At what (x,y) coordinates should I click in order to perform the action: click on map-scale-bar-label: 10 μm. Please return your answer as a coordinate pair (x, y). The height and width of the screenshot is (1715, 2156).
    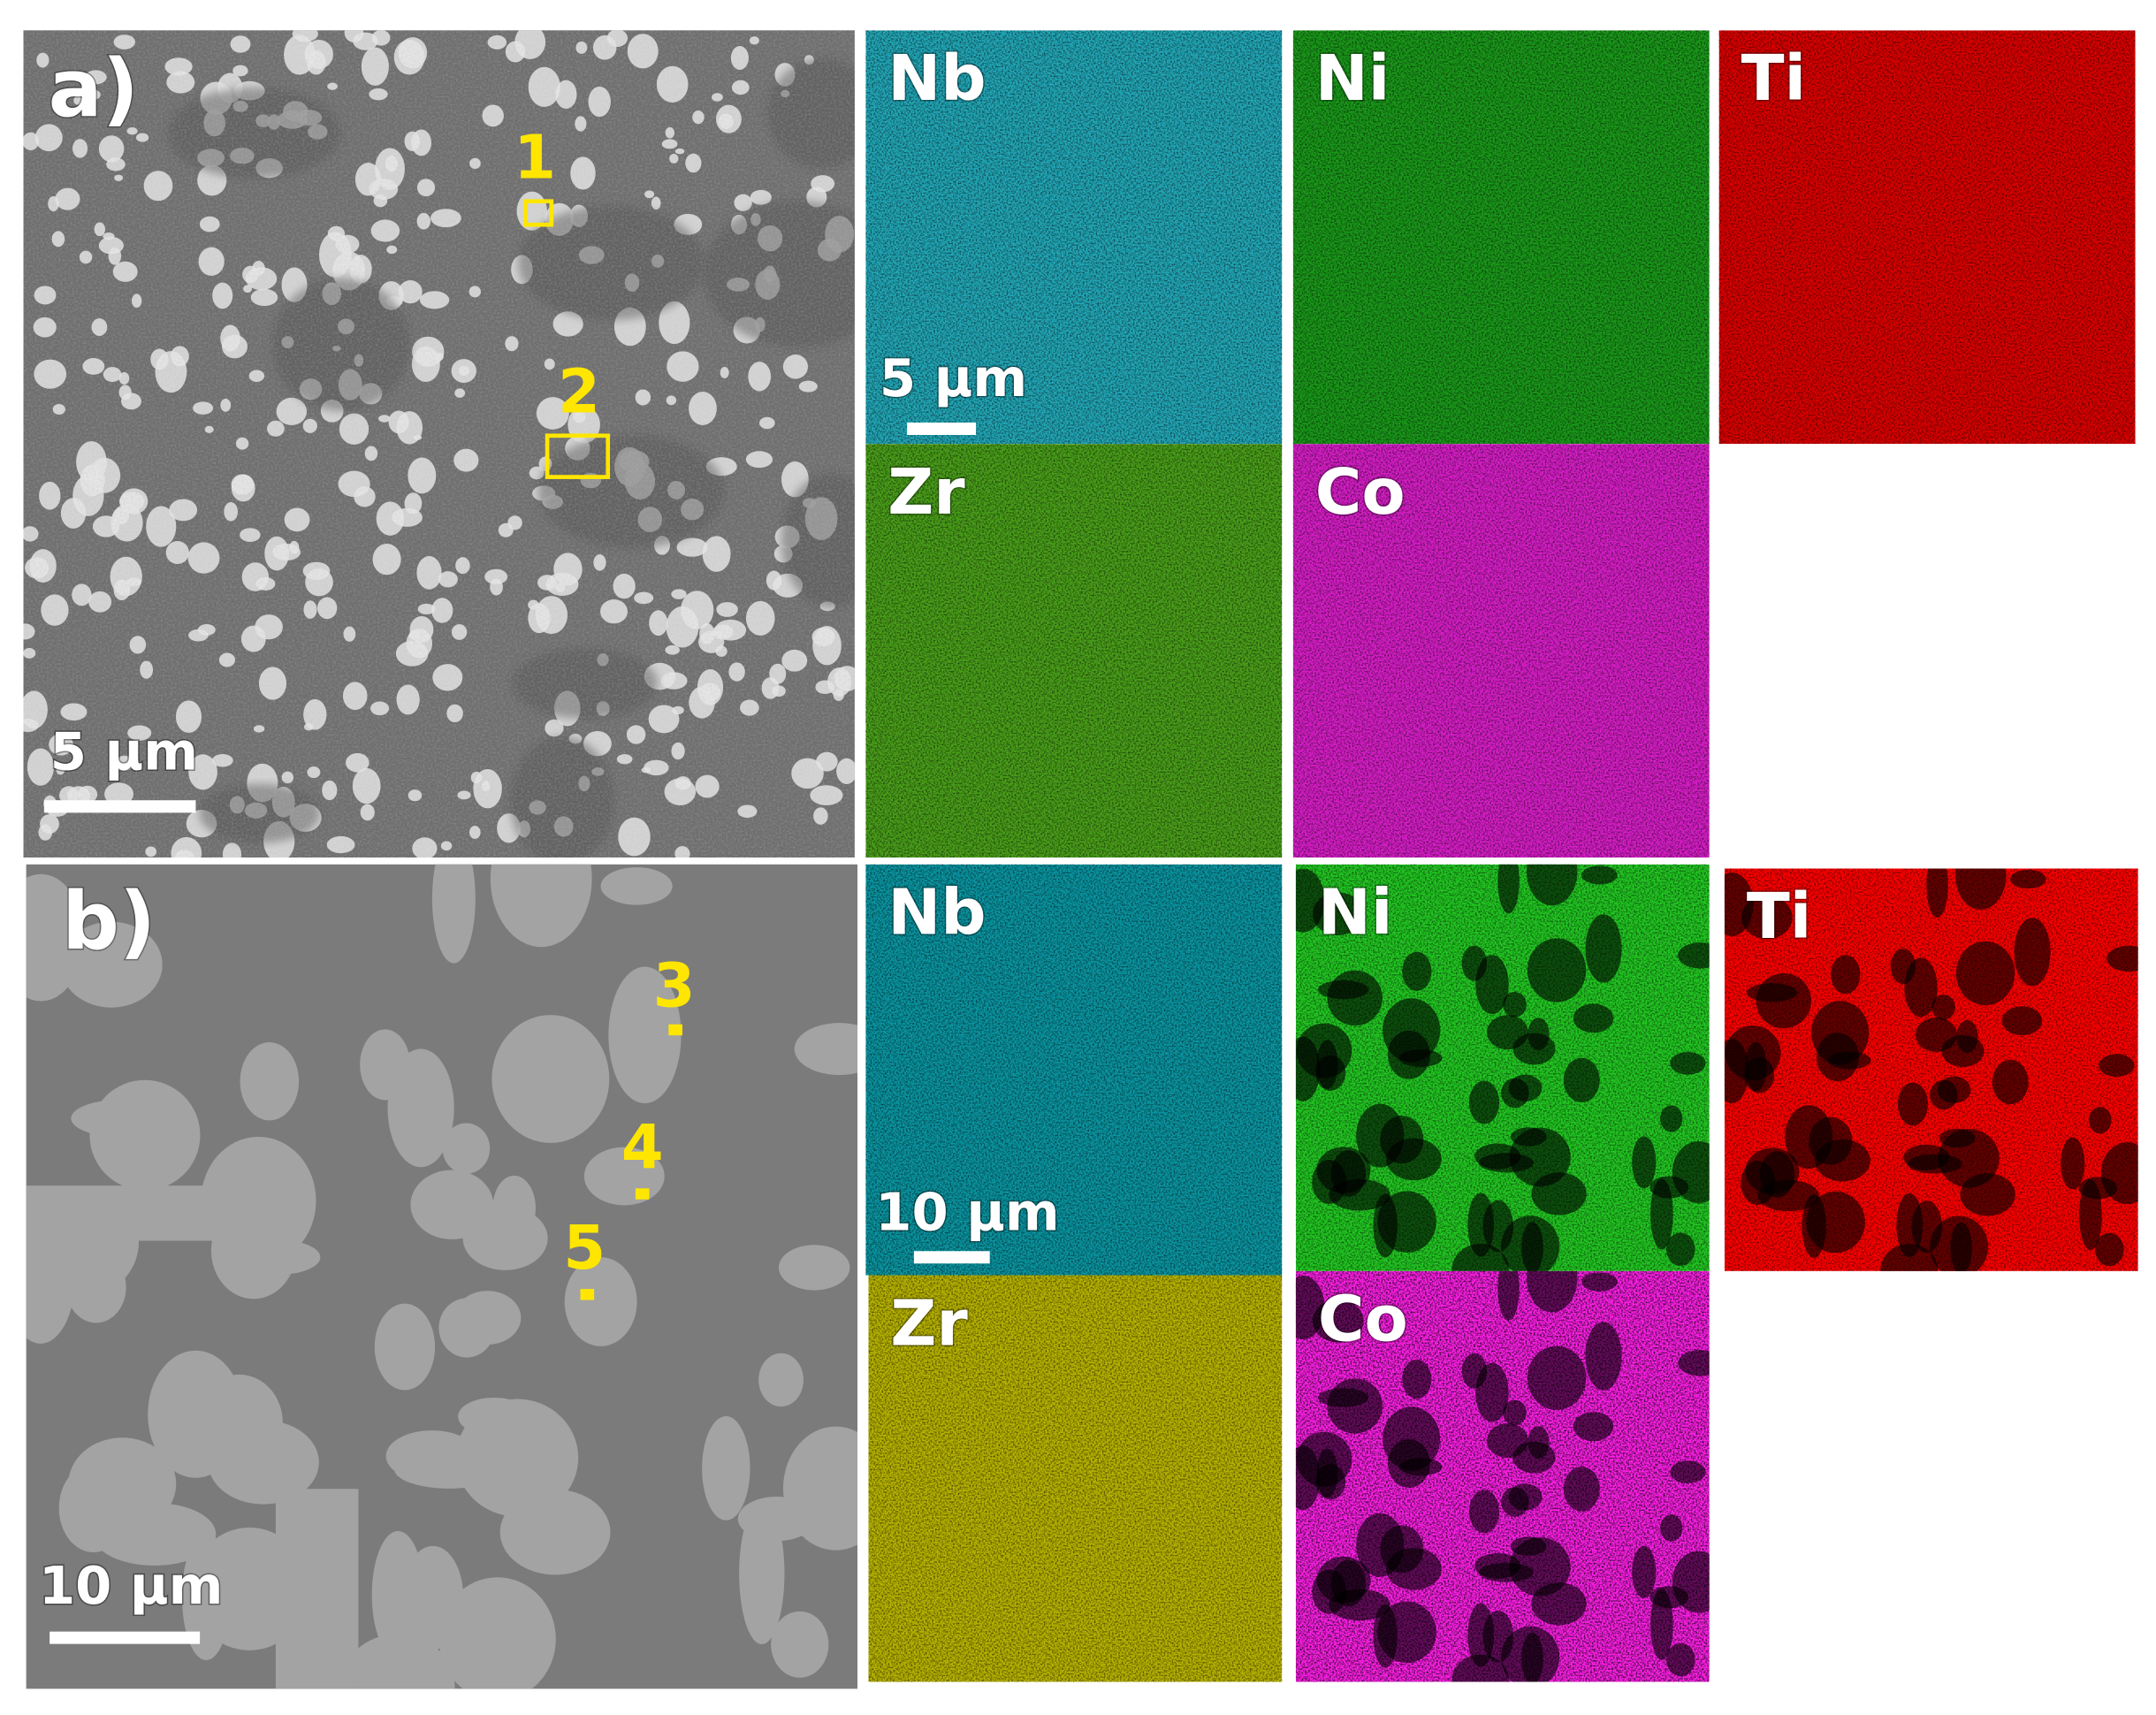
    Looking at the image, I should click on (967, 1212).